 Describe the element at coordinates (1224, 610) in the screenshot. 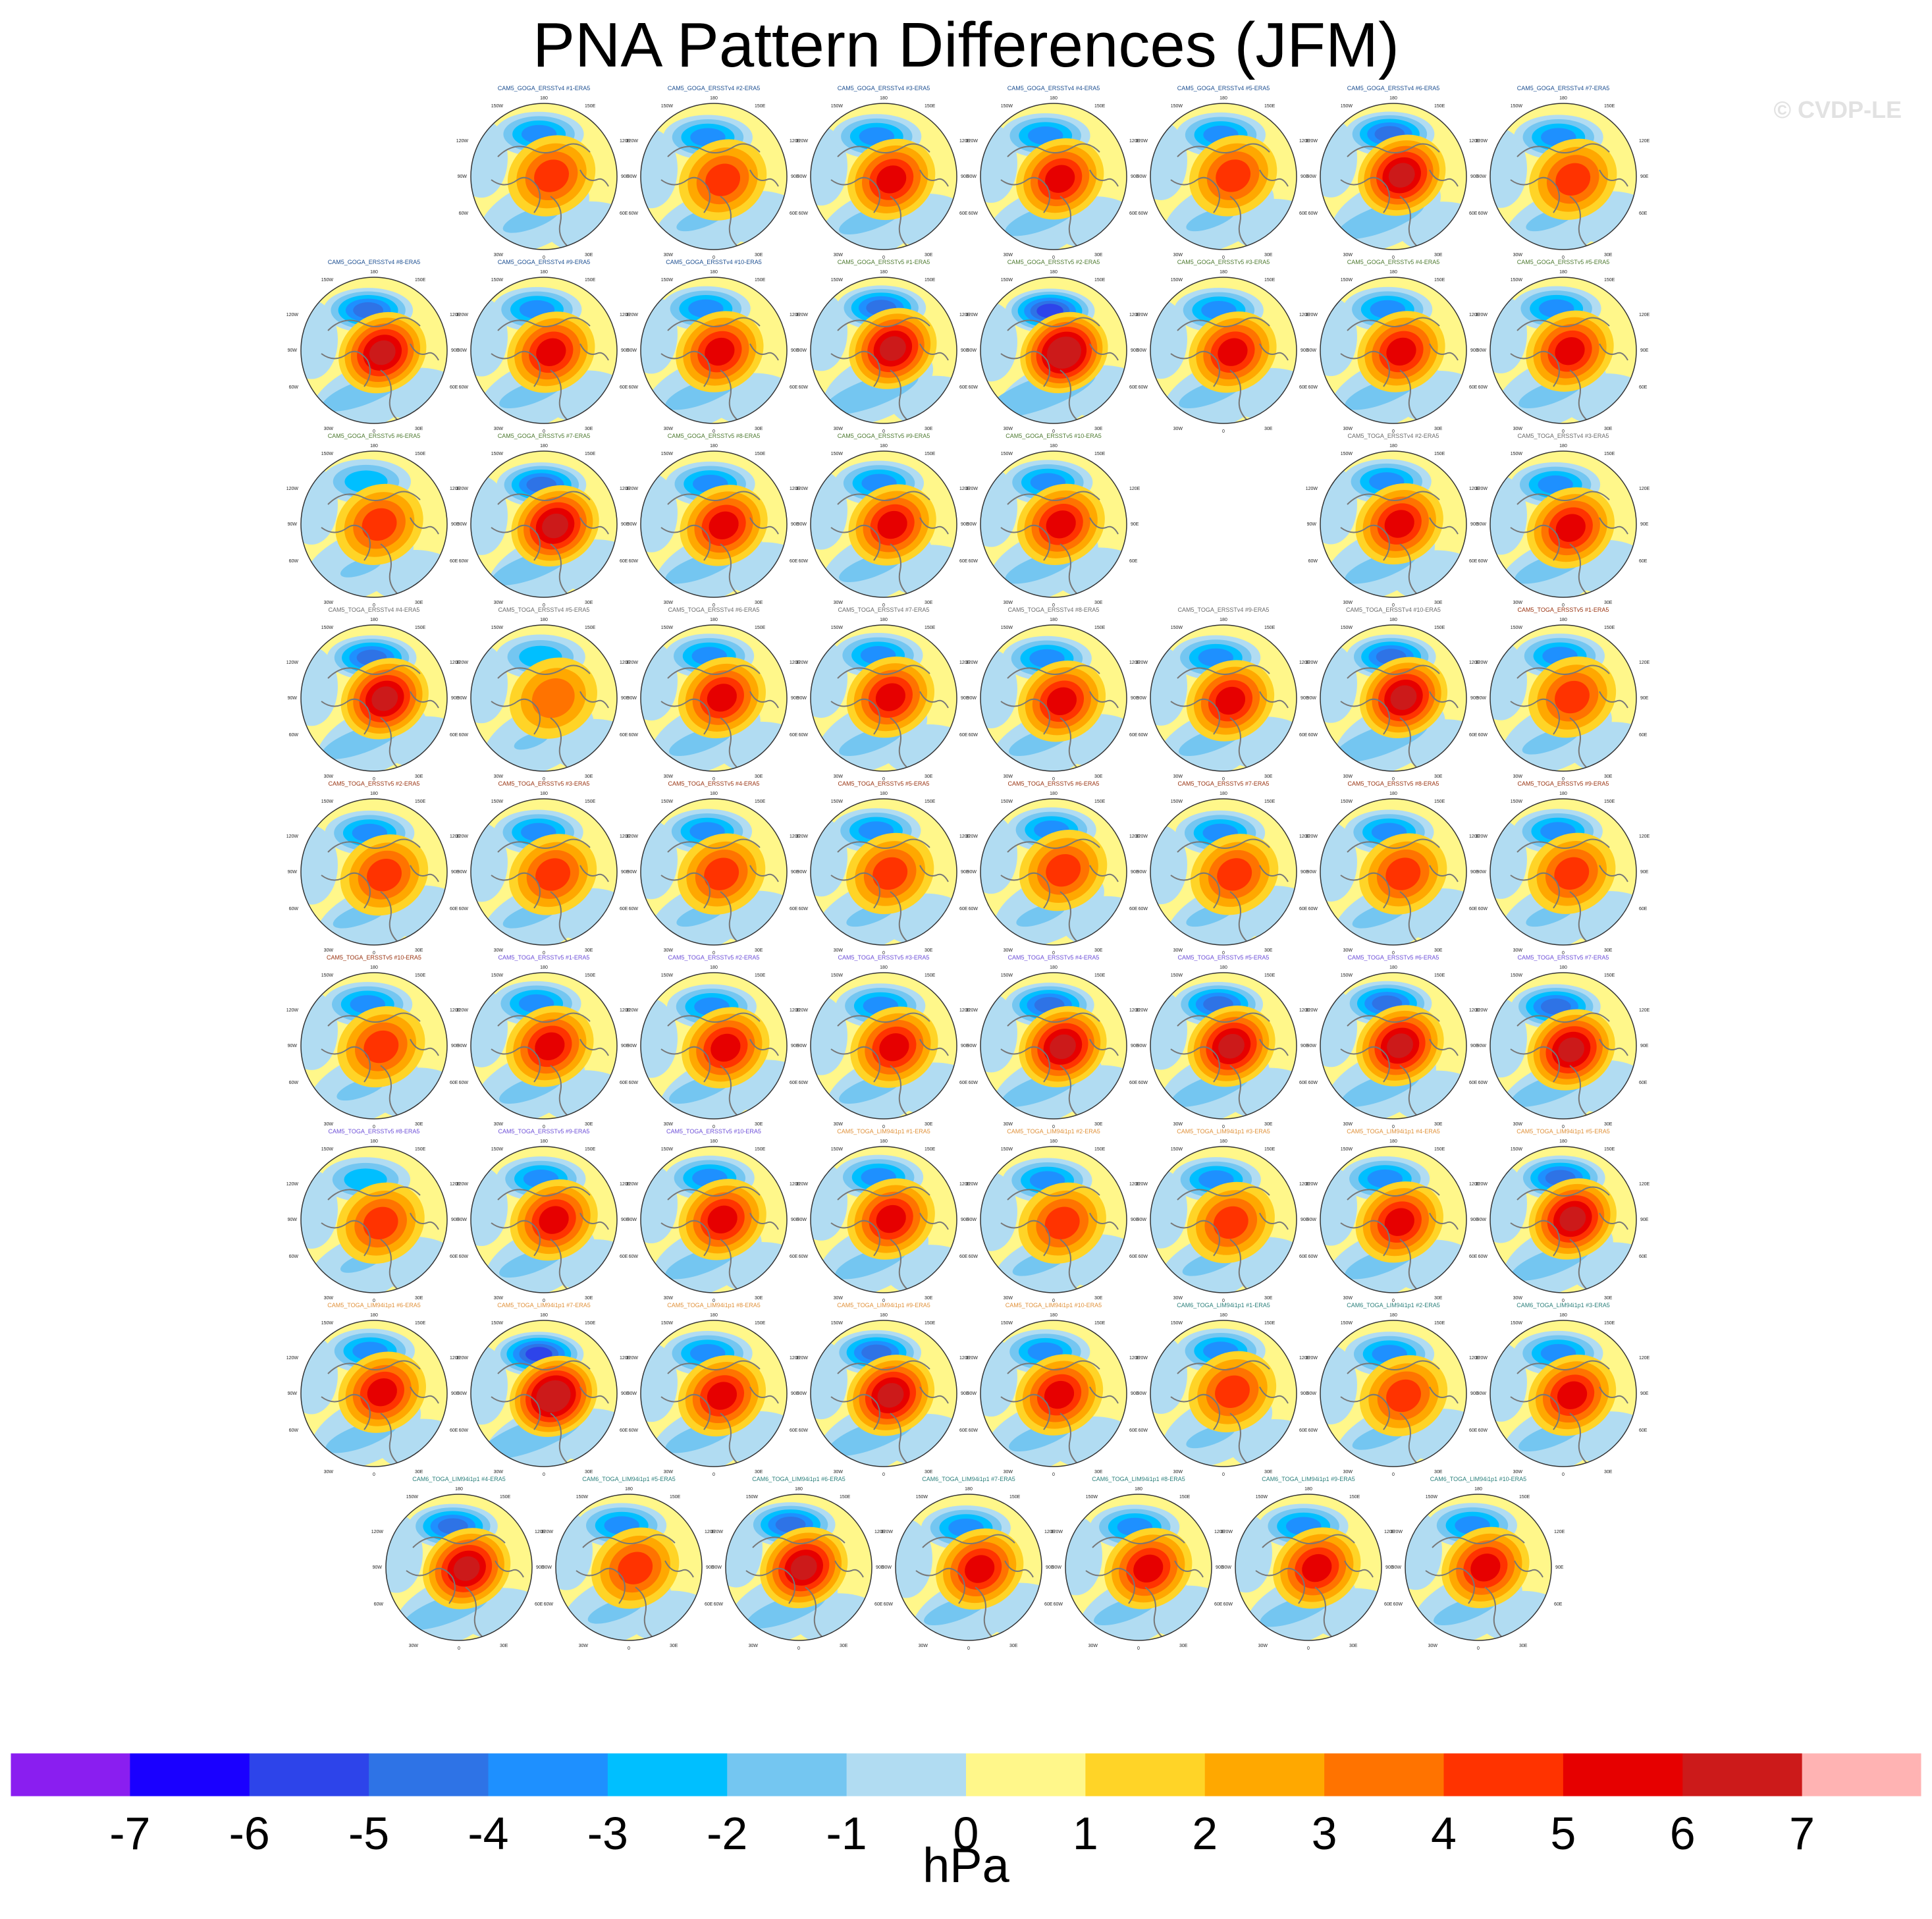

I see `panel-label: CAM5_TOGA_ERSSTv4 #9-ERA5` at that location.